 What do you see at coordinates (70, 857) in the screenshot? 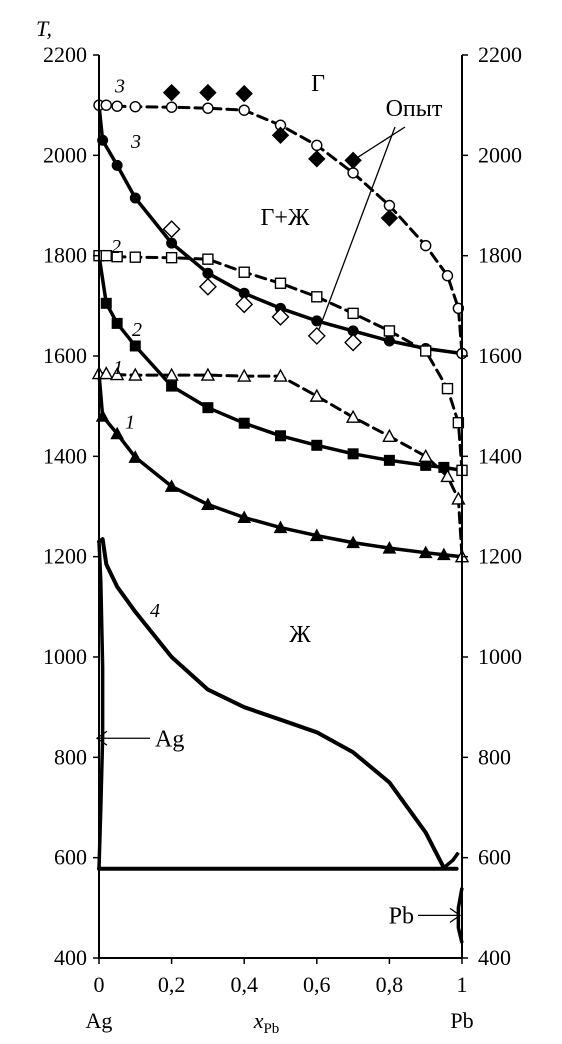
I see `y-tick-label-left: 600` at bounding box center [70, 857].